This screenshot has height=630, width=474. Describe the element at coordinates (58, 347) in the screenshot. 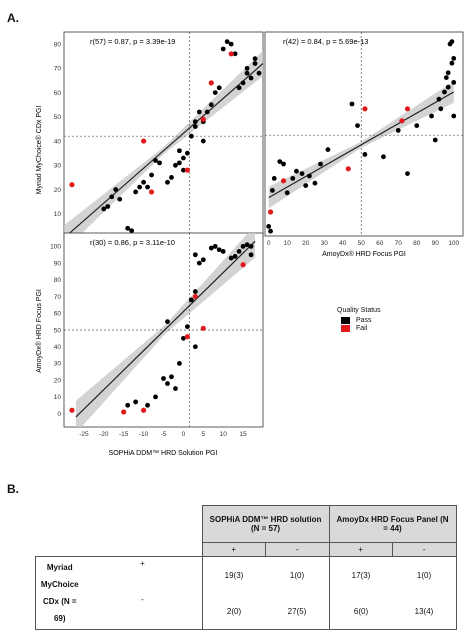

I see `y-tick-label: 40` at that location.